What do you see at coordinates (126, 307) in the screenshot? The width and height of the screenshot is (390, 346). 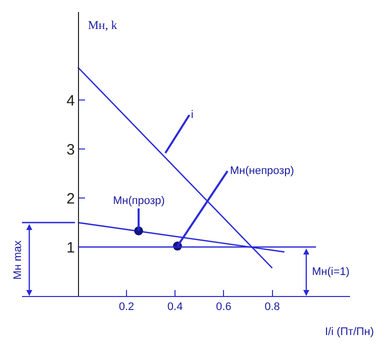 I see `x-tick-label: 0.2` at bounding box center [126, 307].